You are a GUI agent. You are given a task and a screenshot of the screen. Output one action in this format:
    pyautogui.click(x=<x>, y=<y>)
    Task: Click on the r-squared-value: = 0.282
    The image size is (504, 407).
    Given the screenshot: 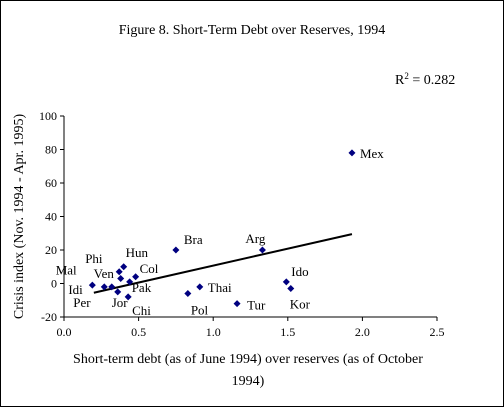 What is the action you would take?
    pyautogui.click(x=432, y=80)
    